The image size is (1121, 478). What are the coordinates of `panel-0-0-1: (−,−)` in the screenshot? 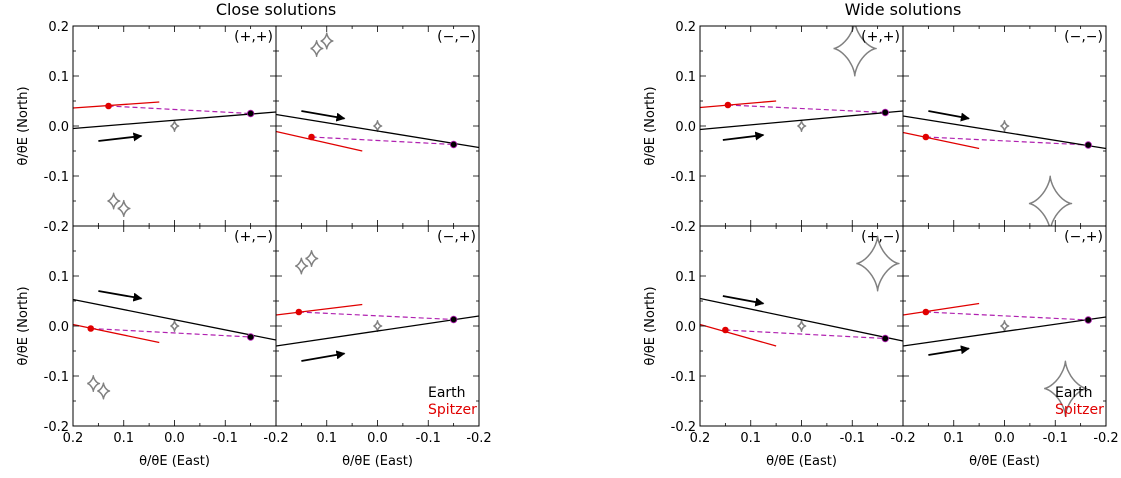 It's located at (377, 126).